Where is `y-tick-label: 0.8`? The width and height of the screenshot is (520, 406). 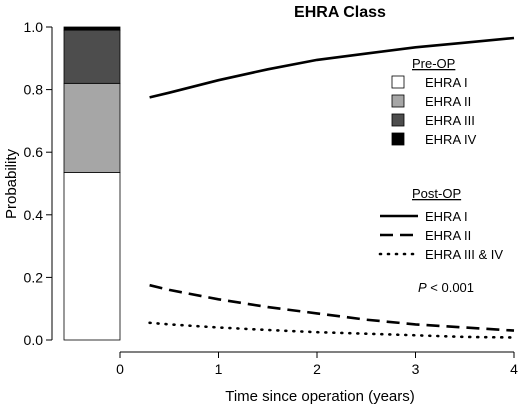 y-tick-label: 0.8 is located at coordinates (34, 90).